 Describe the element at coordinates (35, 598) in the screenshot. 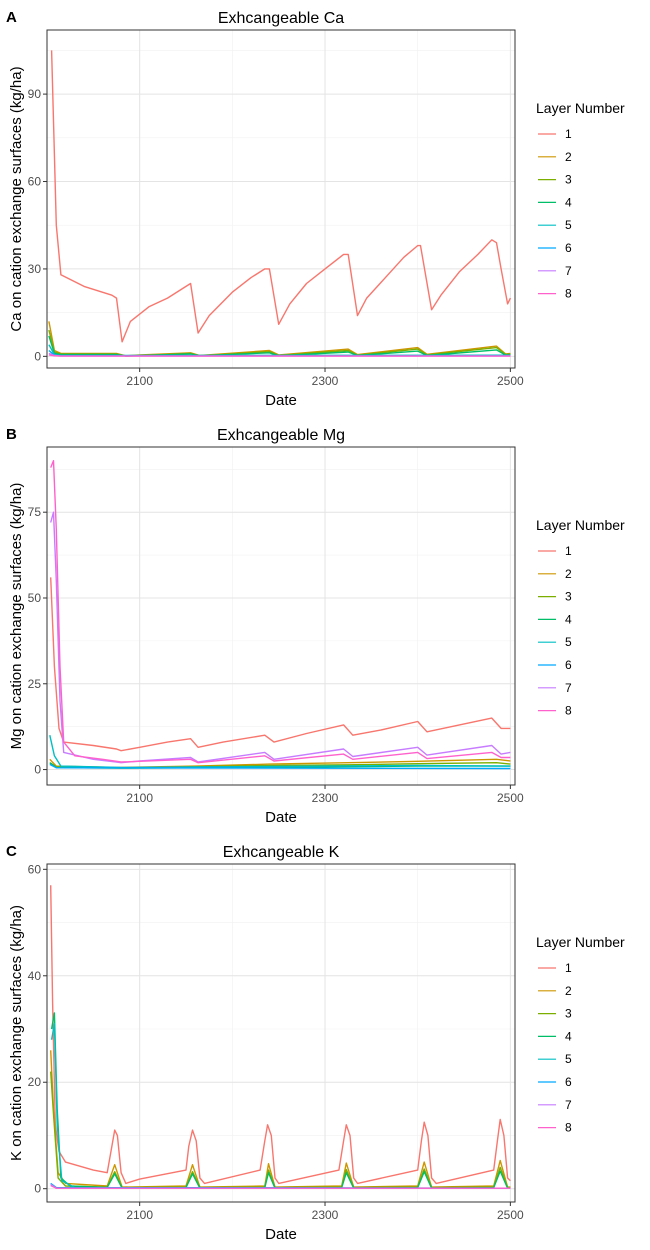

I see `y-tick-label: 50` at that location.